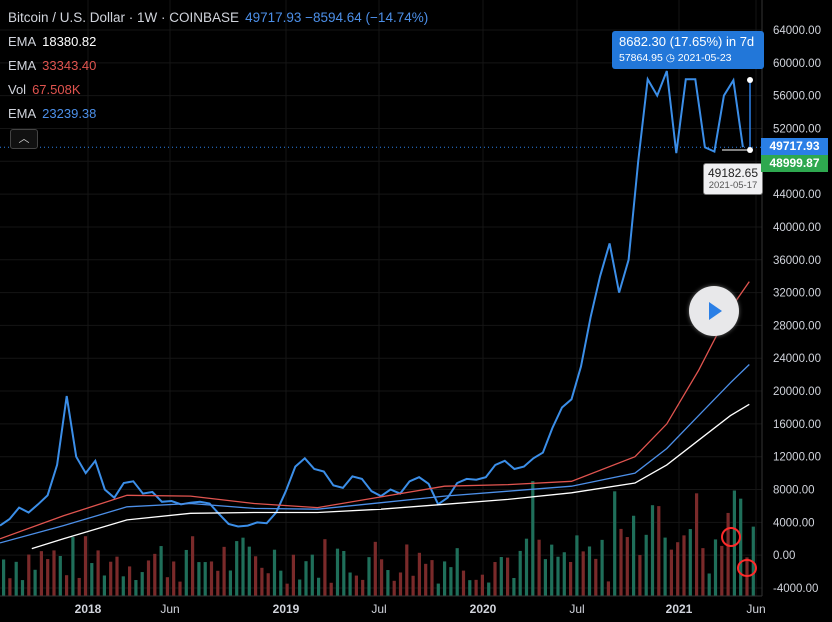 The image size is (832, 622). What do you see at coordinates (797, 261) in the screenshot?
I see `y-tick-label: 36000.00` at bounding box center [797, 261].